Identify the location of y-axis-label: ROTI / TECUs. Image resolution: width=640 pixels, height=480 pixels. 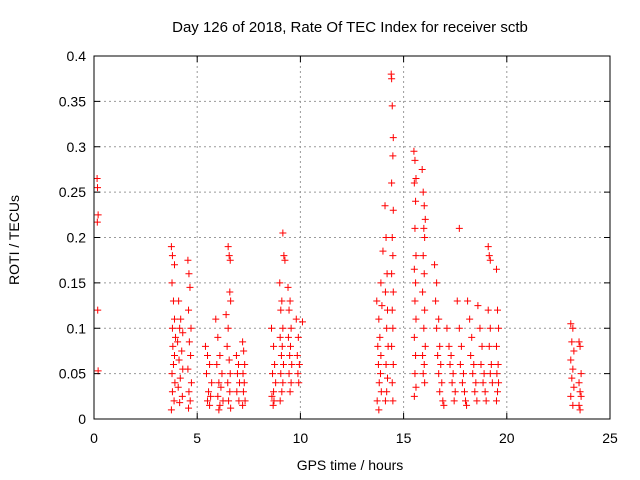
(14, 240).